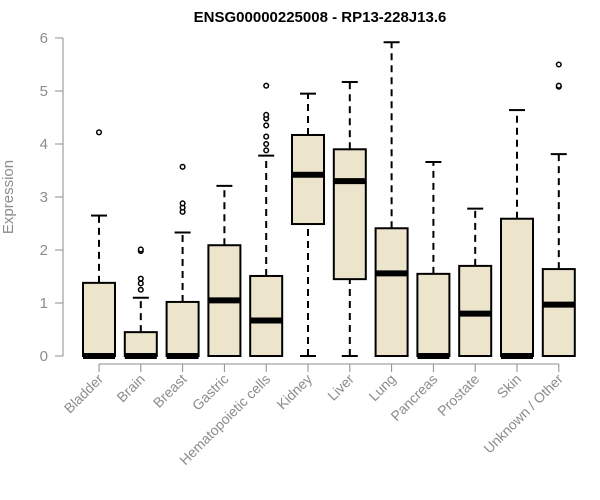  I want to click on box-kidney, so click(308, 224).